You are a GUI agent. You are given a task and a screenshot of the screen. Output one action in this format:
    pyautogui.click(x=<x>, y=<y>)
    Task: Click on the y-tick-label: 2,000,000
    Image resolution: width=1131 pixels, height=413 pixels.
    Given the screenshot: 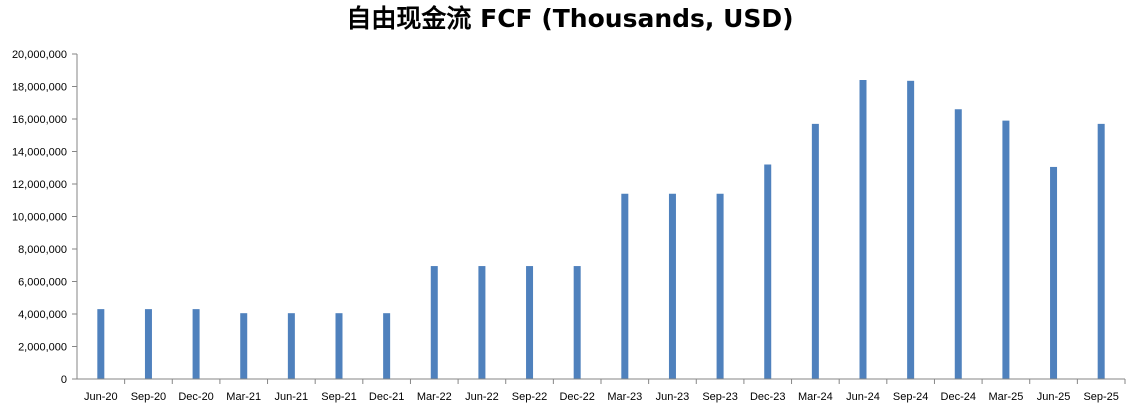 What is the action you would take?
    pyautogui.click(x=42, y=348)
    